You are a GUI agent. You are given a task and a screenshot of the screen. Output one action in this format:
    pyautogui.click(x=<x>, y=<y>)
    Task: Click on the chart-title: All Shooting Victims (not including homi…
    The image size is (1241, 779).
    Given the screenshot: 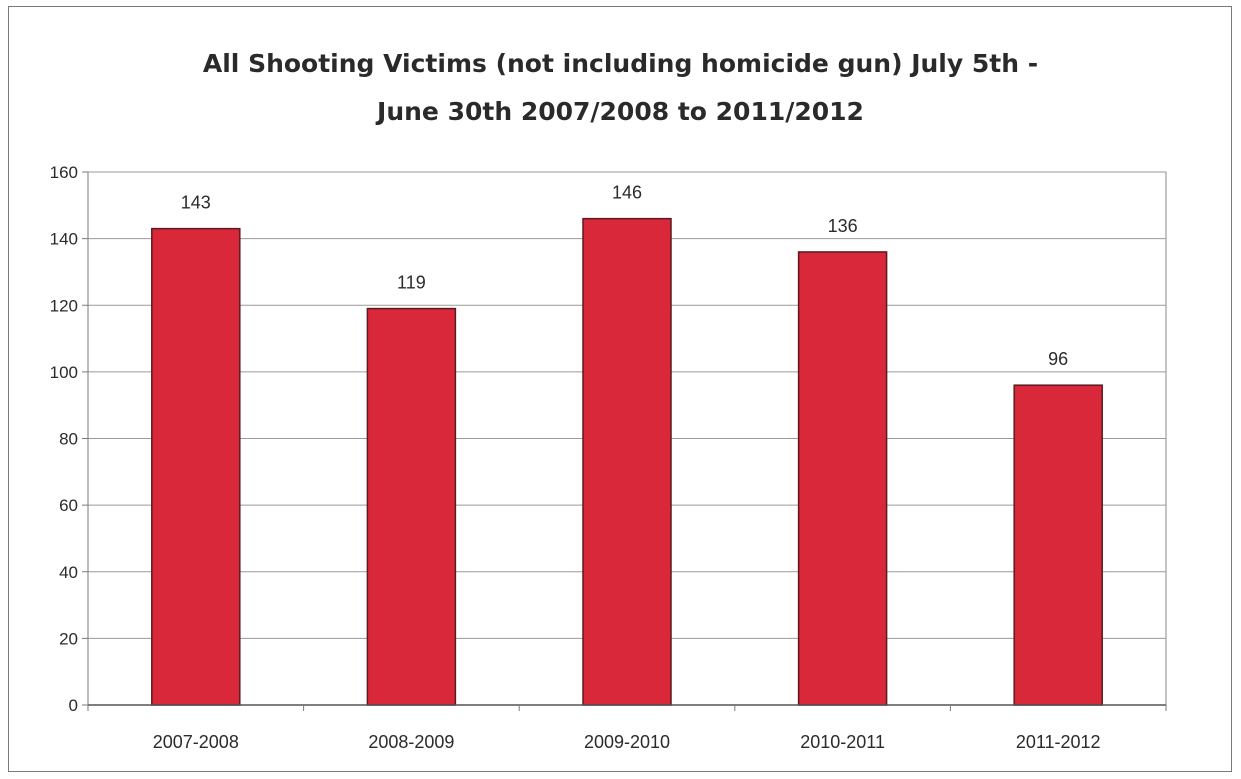 What is the action you would take?
    pyautogui.click(x=620, y=88)
    